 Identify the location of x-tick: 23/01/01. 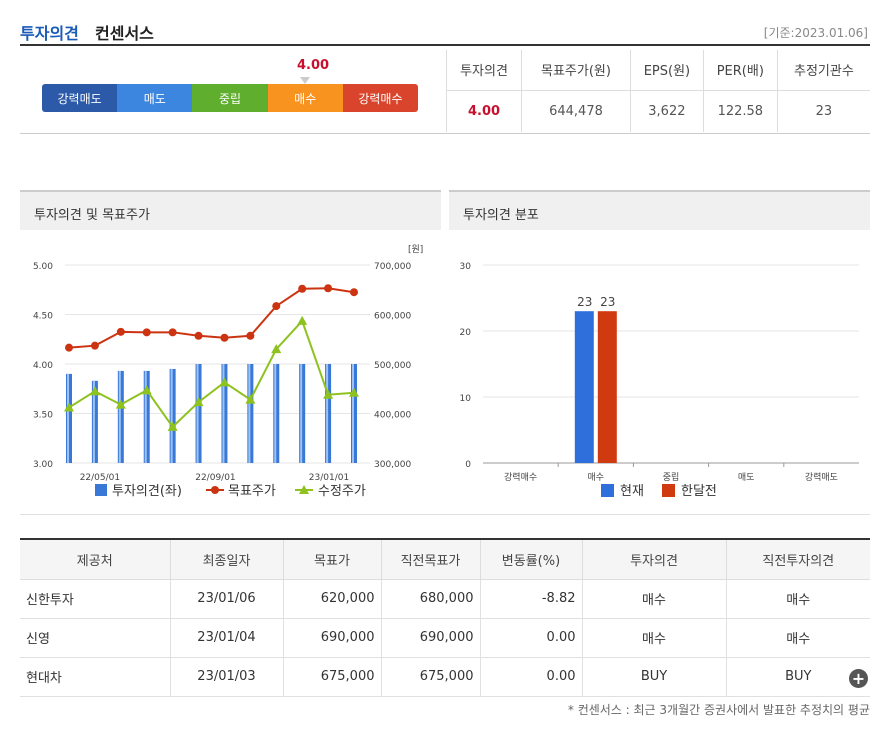
(329, 478).